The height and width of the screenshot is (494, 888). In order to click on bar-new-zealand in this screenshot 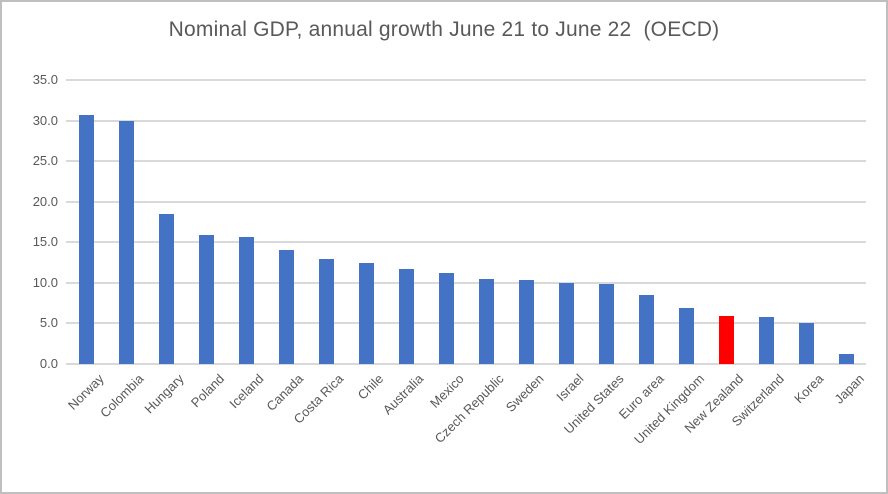, I will do `click(726, 340)`.